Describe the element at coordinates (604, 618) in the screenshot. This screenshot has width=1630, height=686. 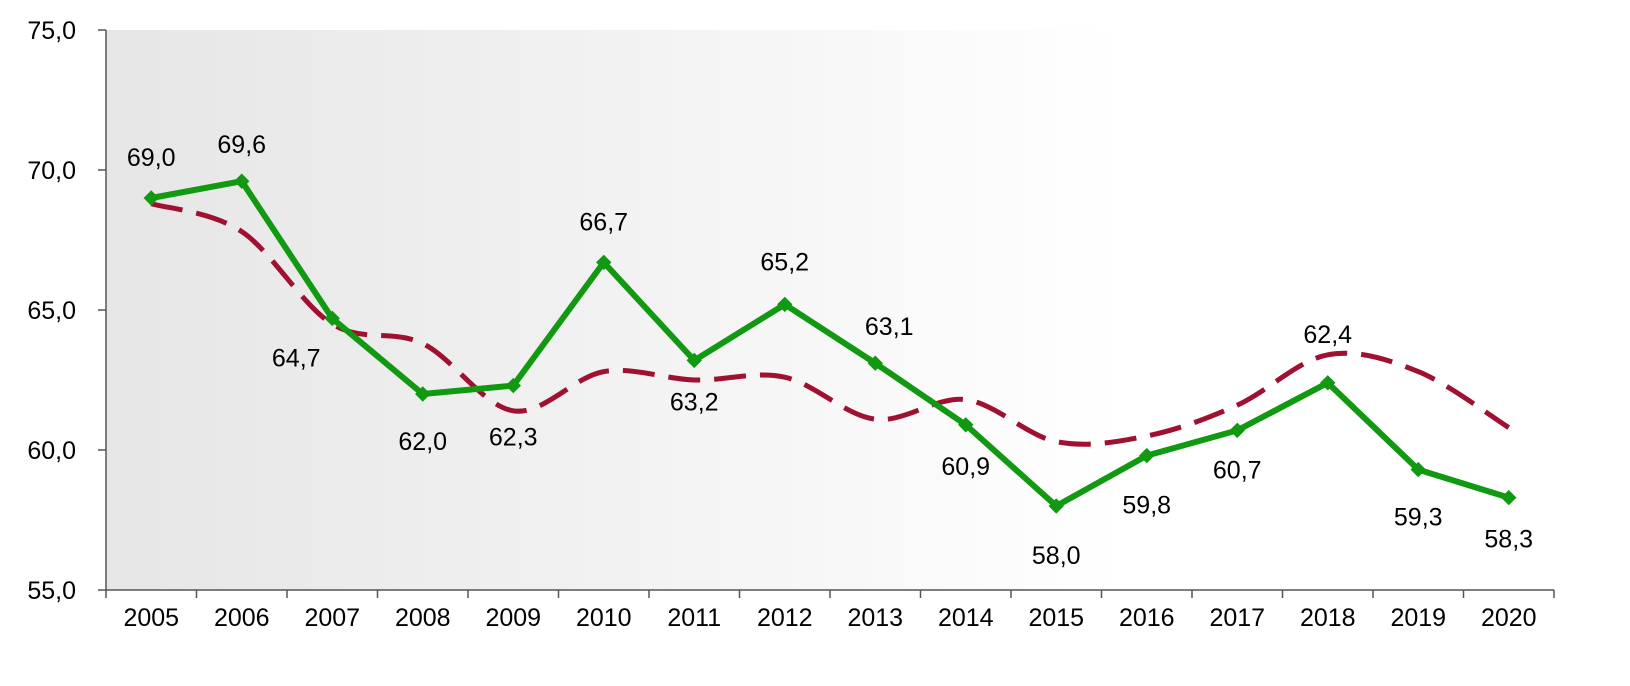
I see `x-tick-label: 2010` at that location.